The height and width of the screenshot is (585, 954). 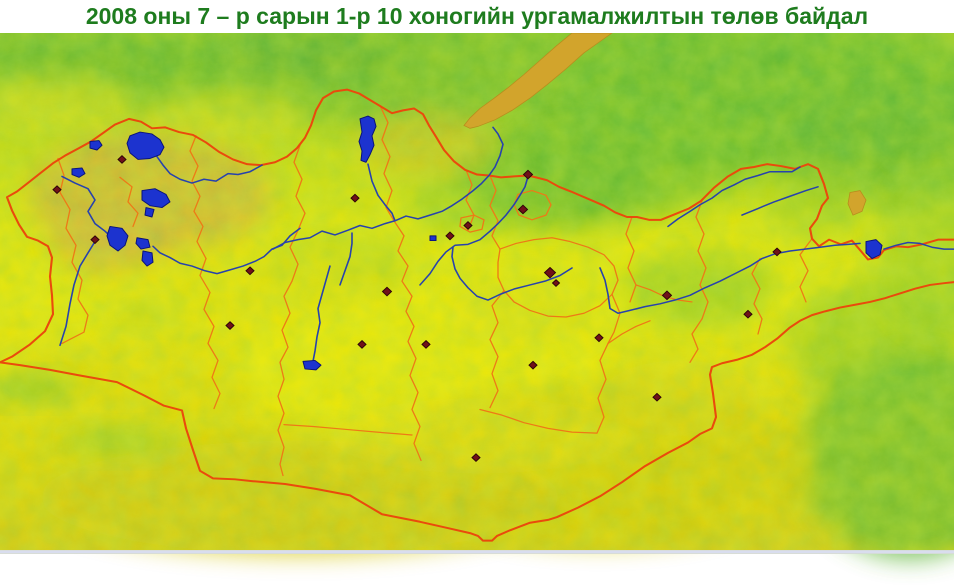 I want to click on lake-khar-nuur, so click(x=143, y=243).